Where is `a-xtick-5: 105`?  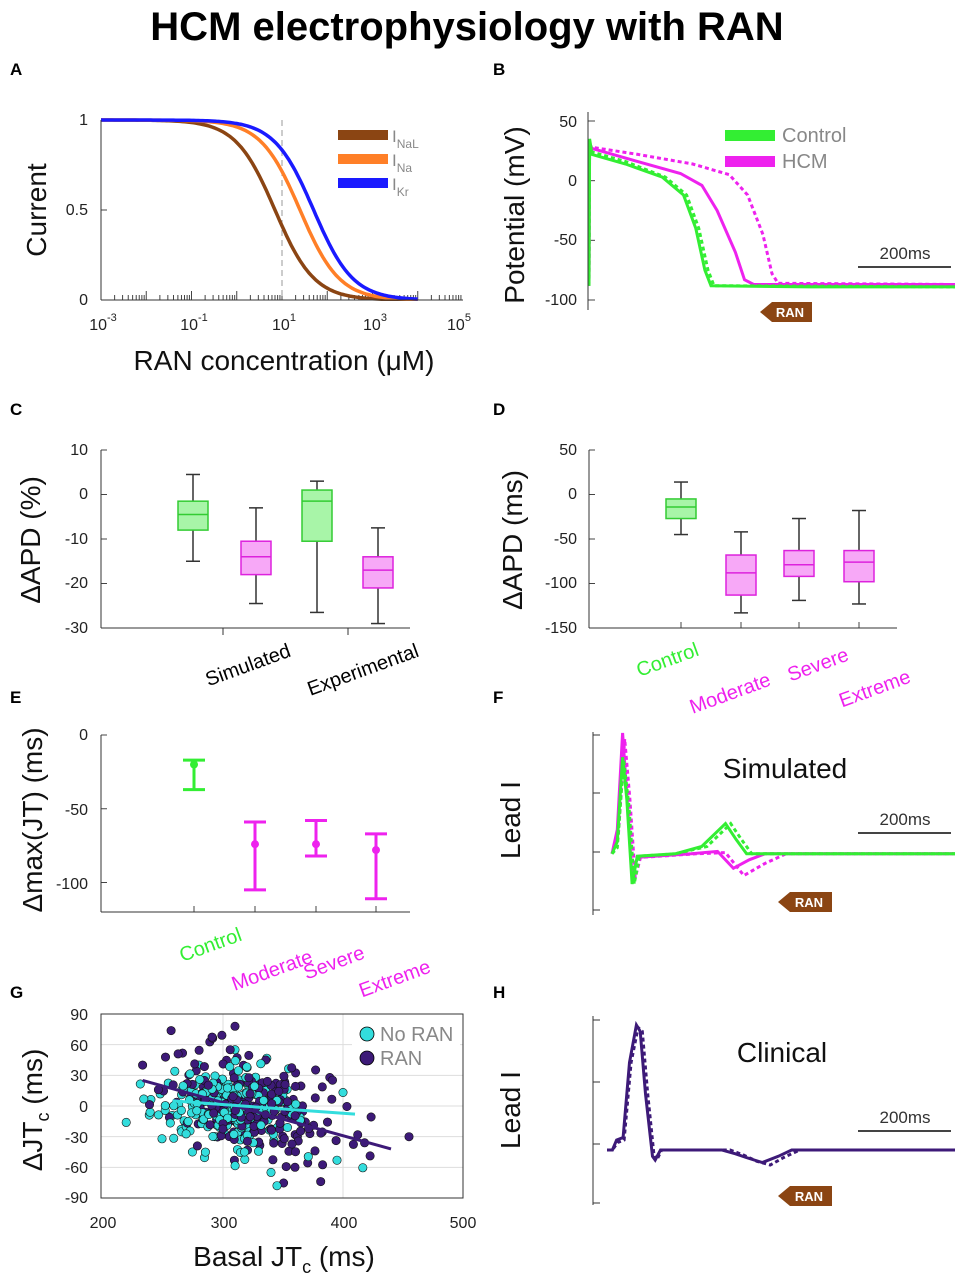 a-xtick-5: 105 is located at coordinates (459, 323).